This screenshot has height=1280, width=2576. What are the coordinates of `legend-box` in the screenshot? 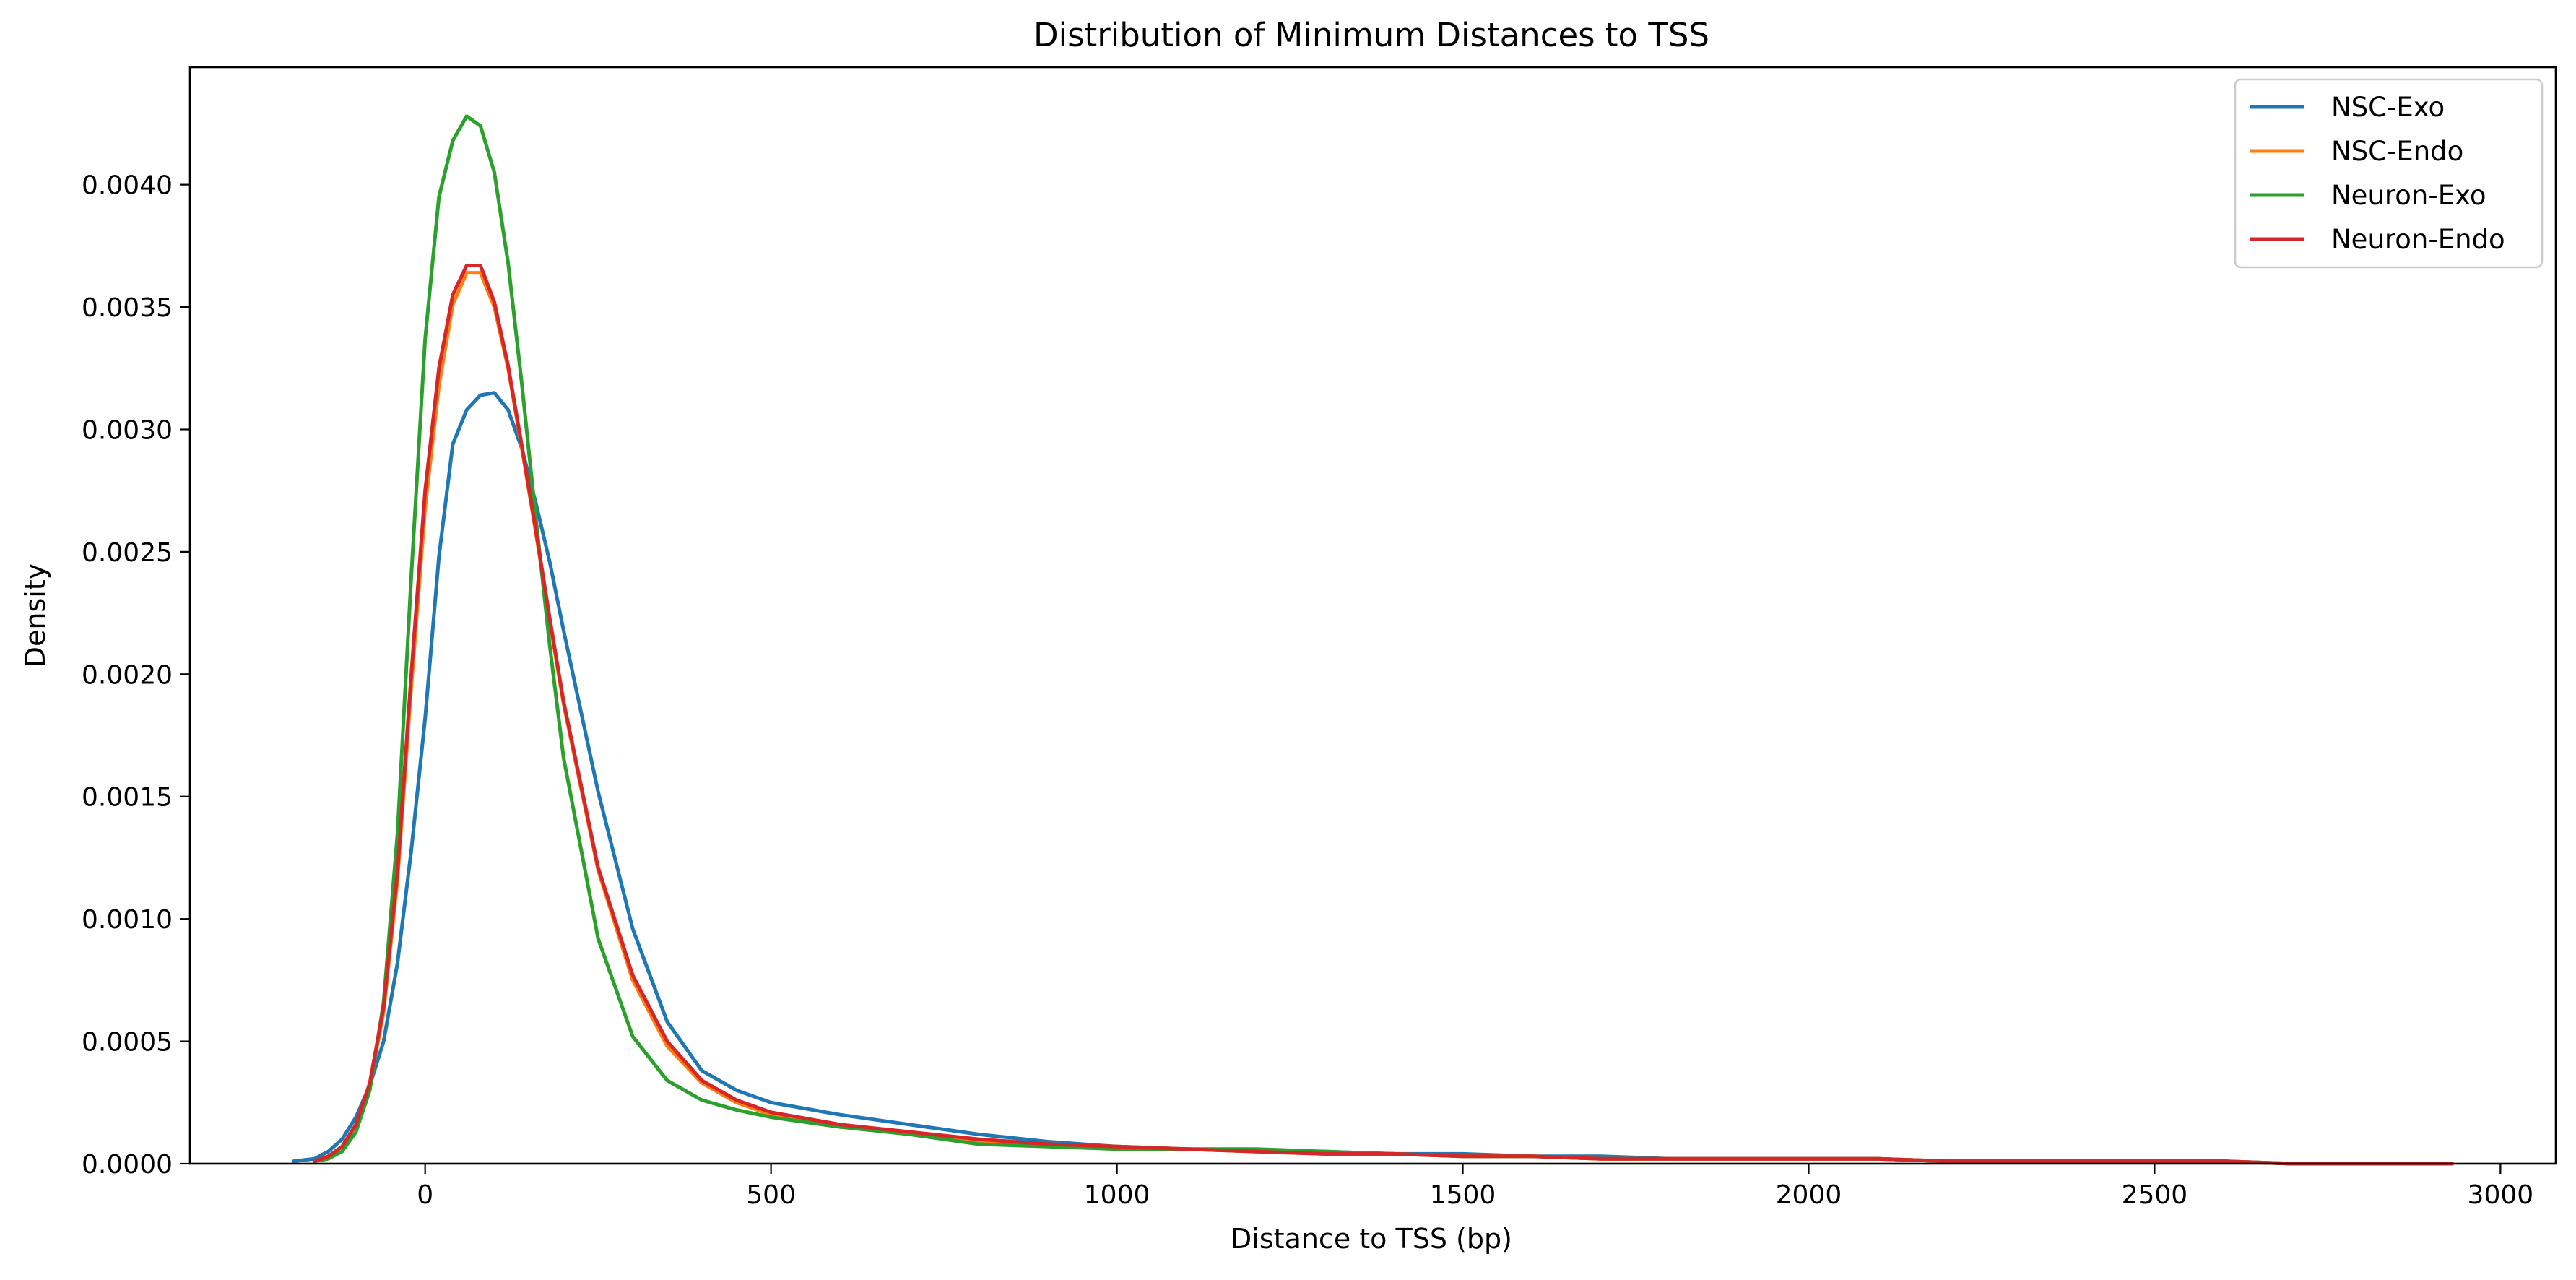 It's located at (2389, 173).